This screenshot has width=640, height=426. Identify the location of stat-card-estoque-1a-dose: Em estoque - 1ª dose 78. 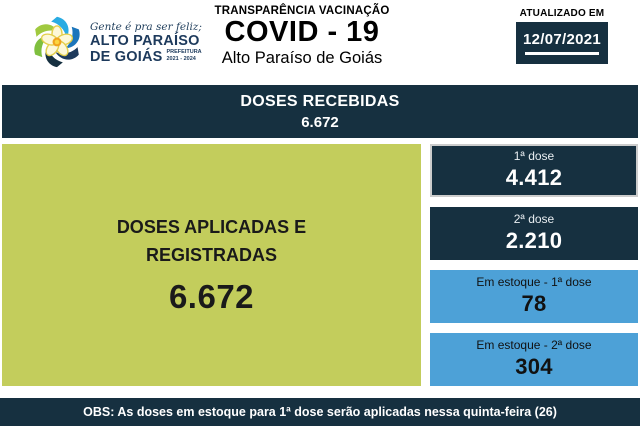
(534, 296).